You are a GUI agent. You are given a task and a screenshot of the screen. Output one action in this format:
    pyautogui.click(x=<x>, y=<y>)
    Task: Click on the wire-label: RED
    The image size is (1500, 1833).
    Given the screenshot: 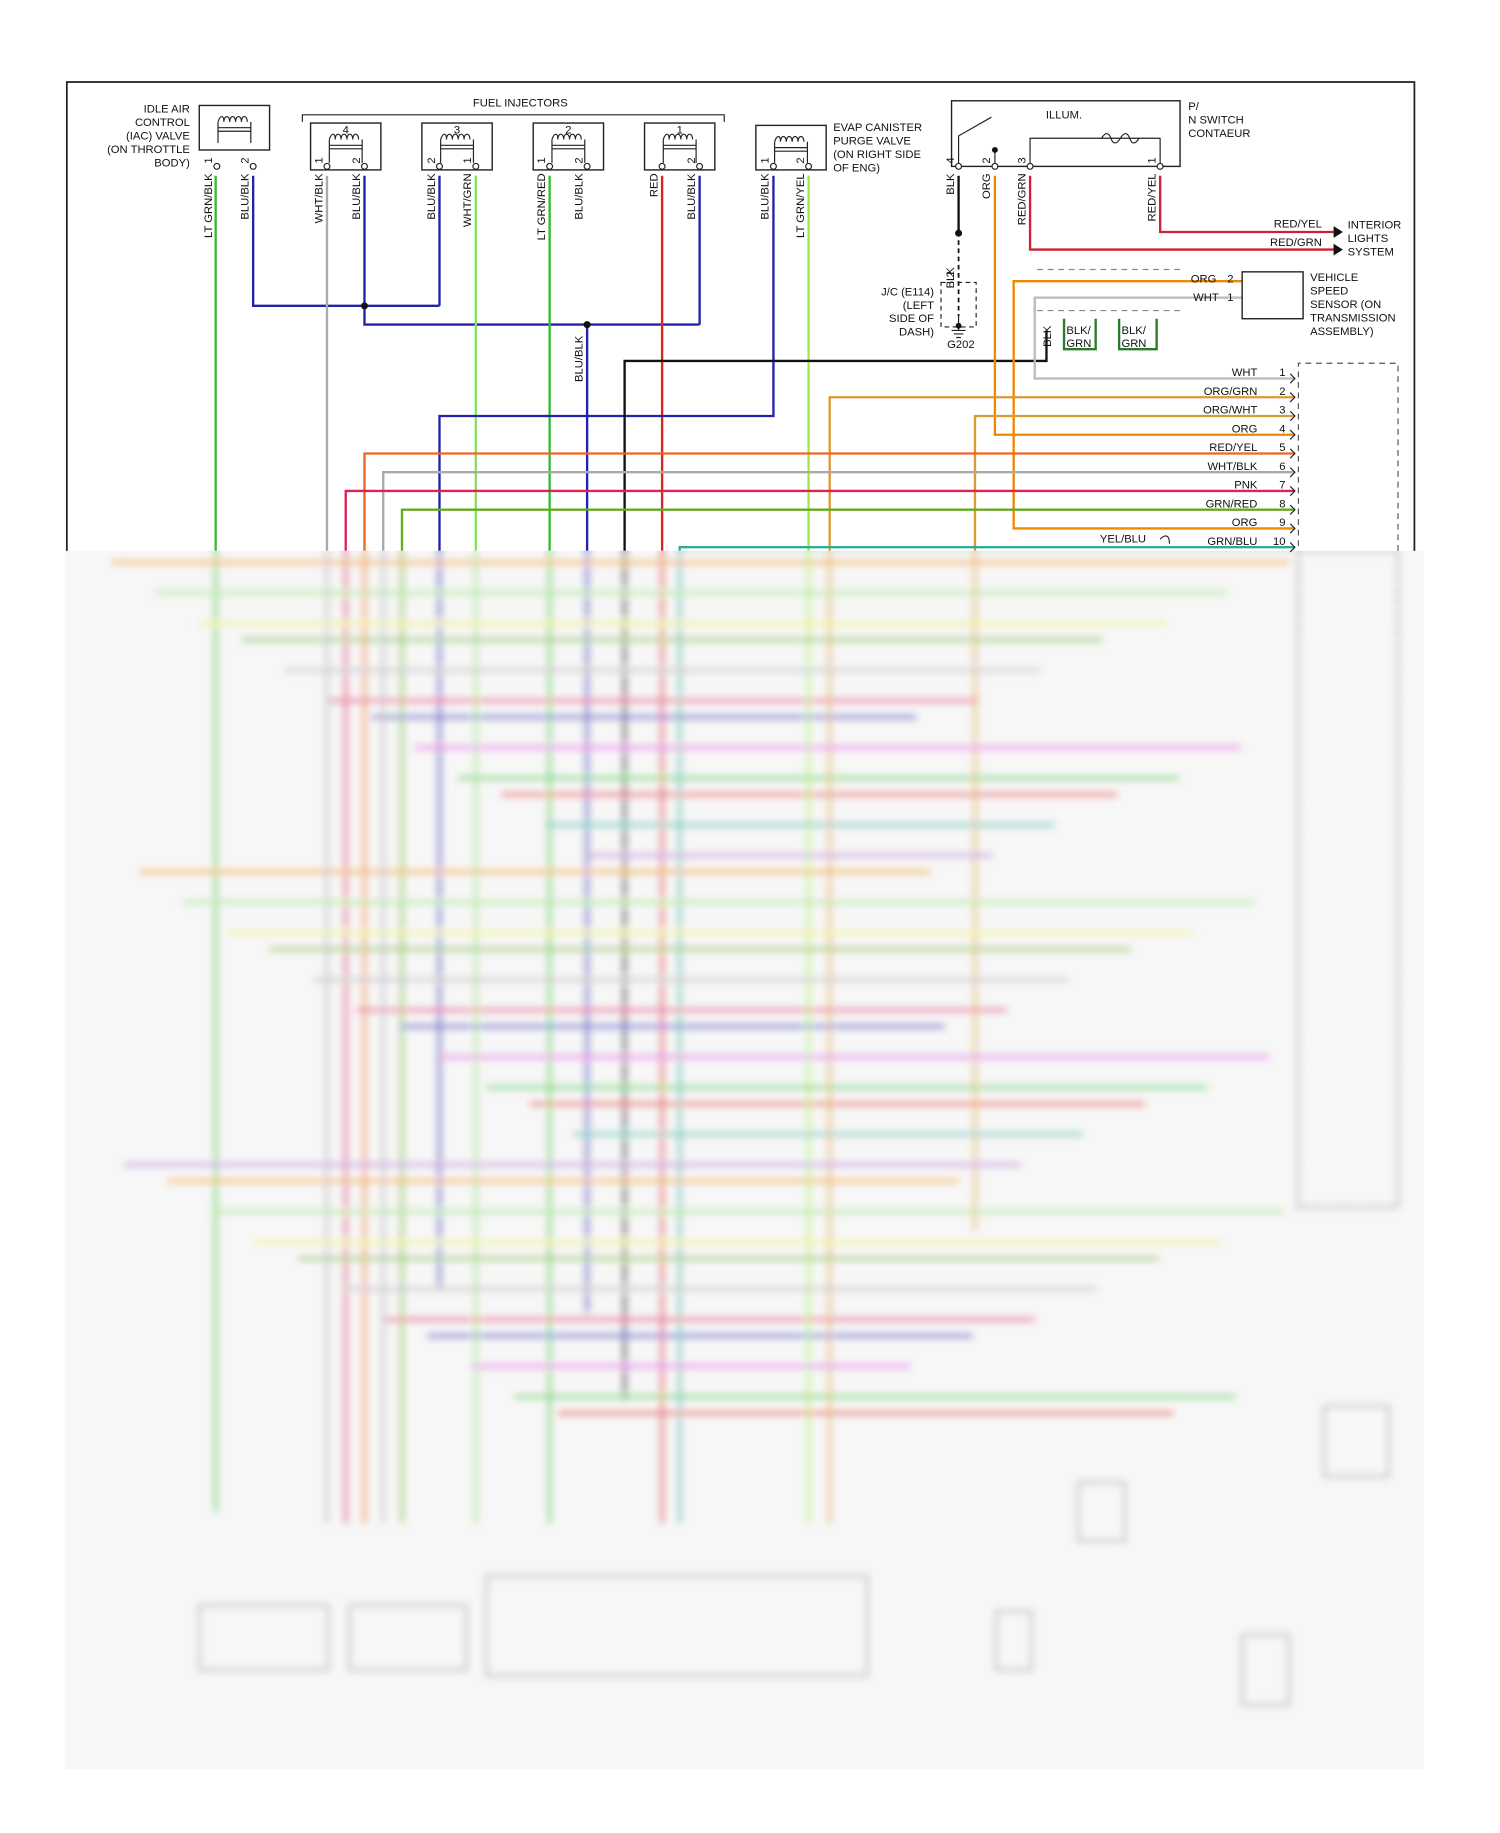 What is the action you would take?
    pyautogui.click(x=654, y=185)
    